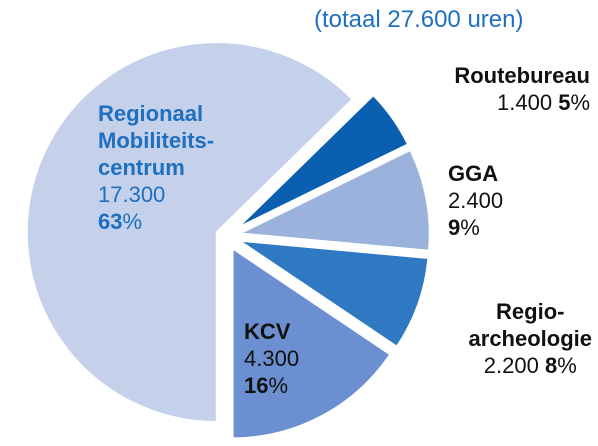 The image size is (598, 446). I want to click on slice-label: KCV 4.300 16%, so click(271, 358).